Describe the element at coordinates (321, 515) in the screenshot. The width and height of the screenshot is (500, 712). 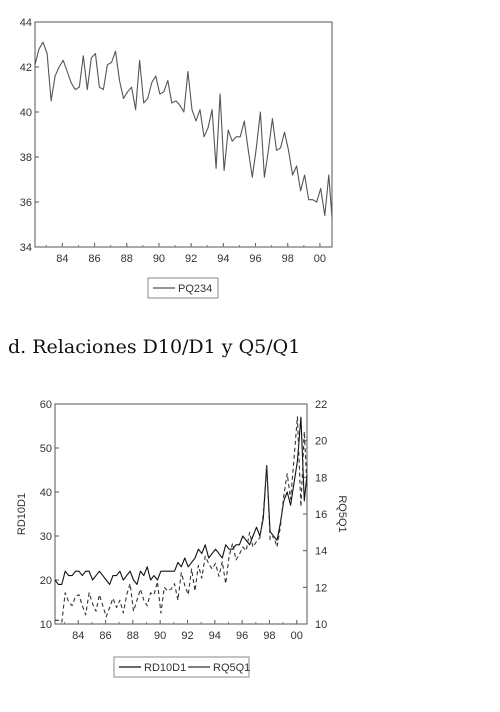
I see `y-right-tick-label: 16` at that location.